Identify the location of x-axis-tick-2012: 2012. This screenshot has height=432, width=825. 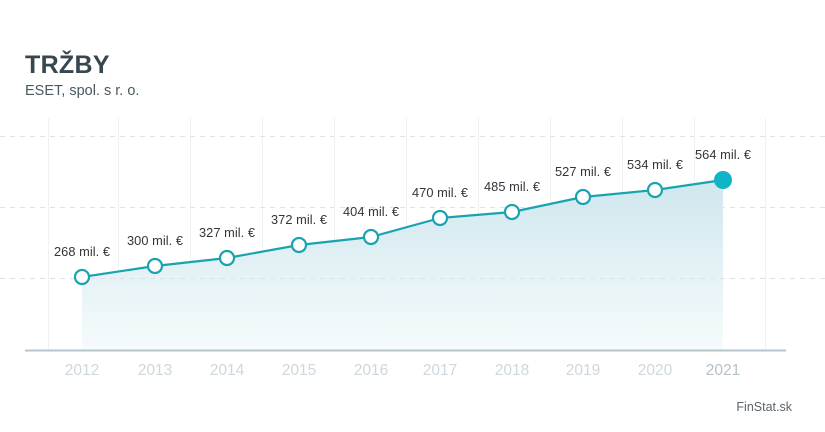
(82, 370).